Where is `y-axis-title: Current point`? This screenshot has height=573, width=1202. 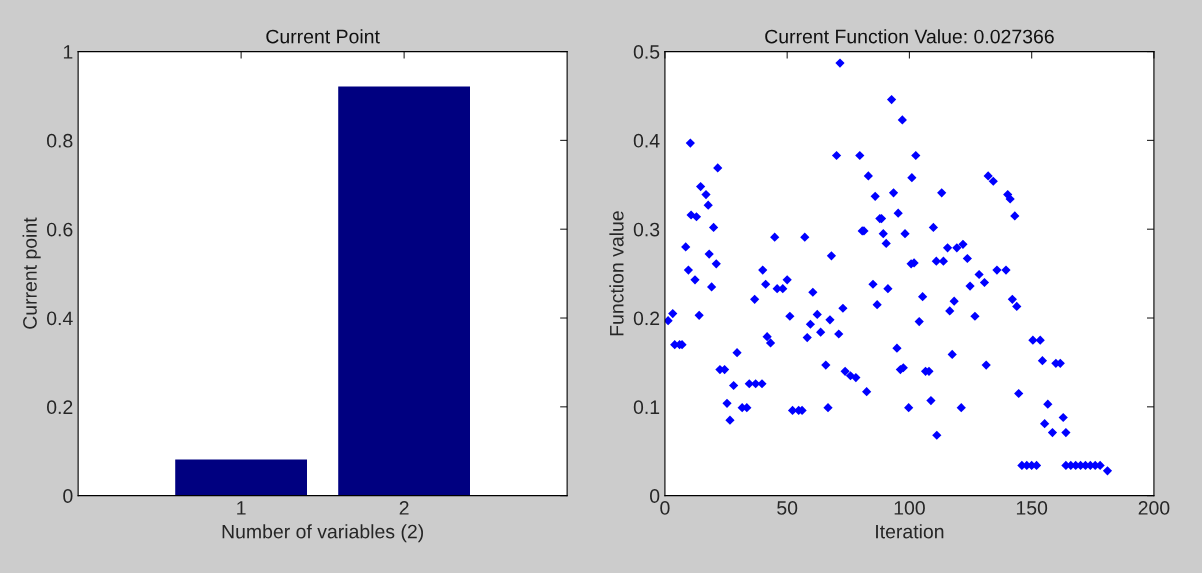
y-axis-title: Current point is located at coordinates (31, 273).